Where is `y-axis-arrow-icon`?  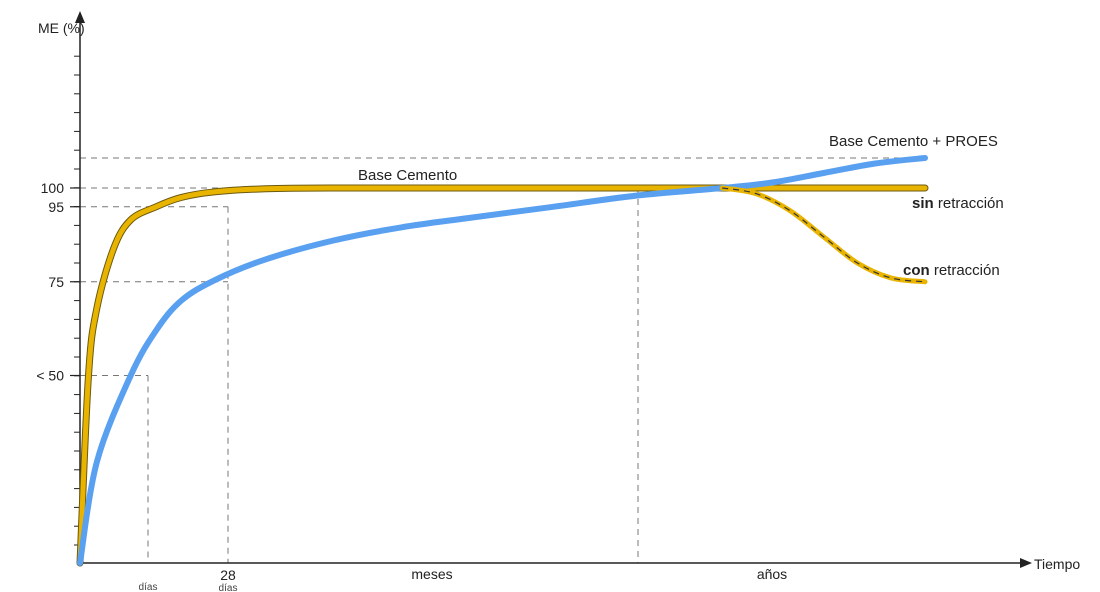
y-axis-arrow-icon is located at coordinates (80, 17).